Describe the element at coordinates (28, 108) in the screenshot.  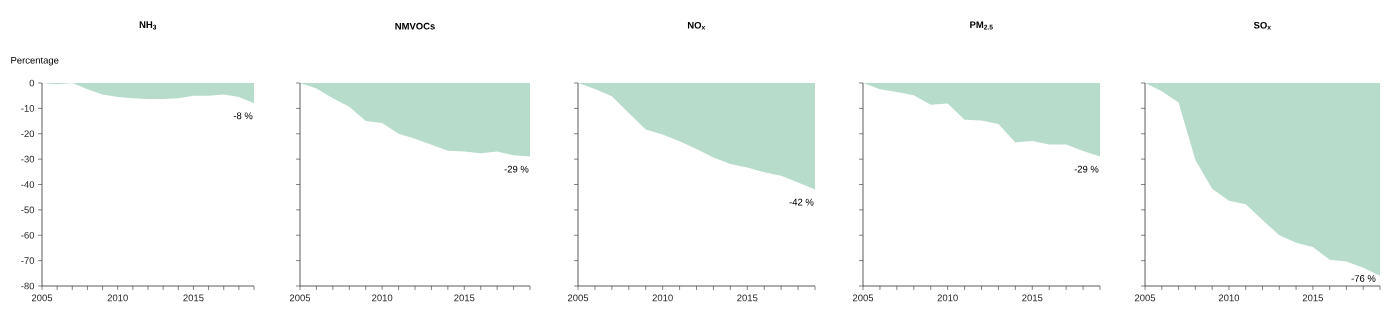
I see `y-tick-label: -10` at that location.